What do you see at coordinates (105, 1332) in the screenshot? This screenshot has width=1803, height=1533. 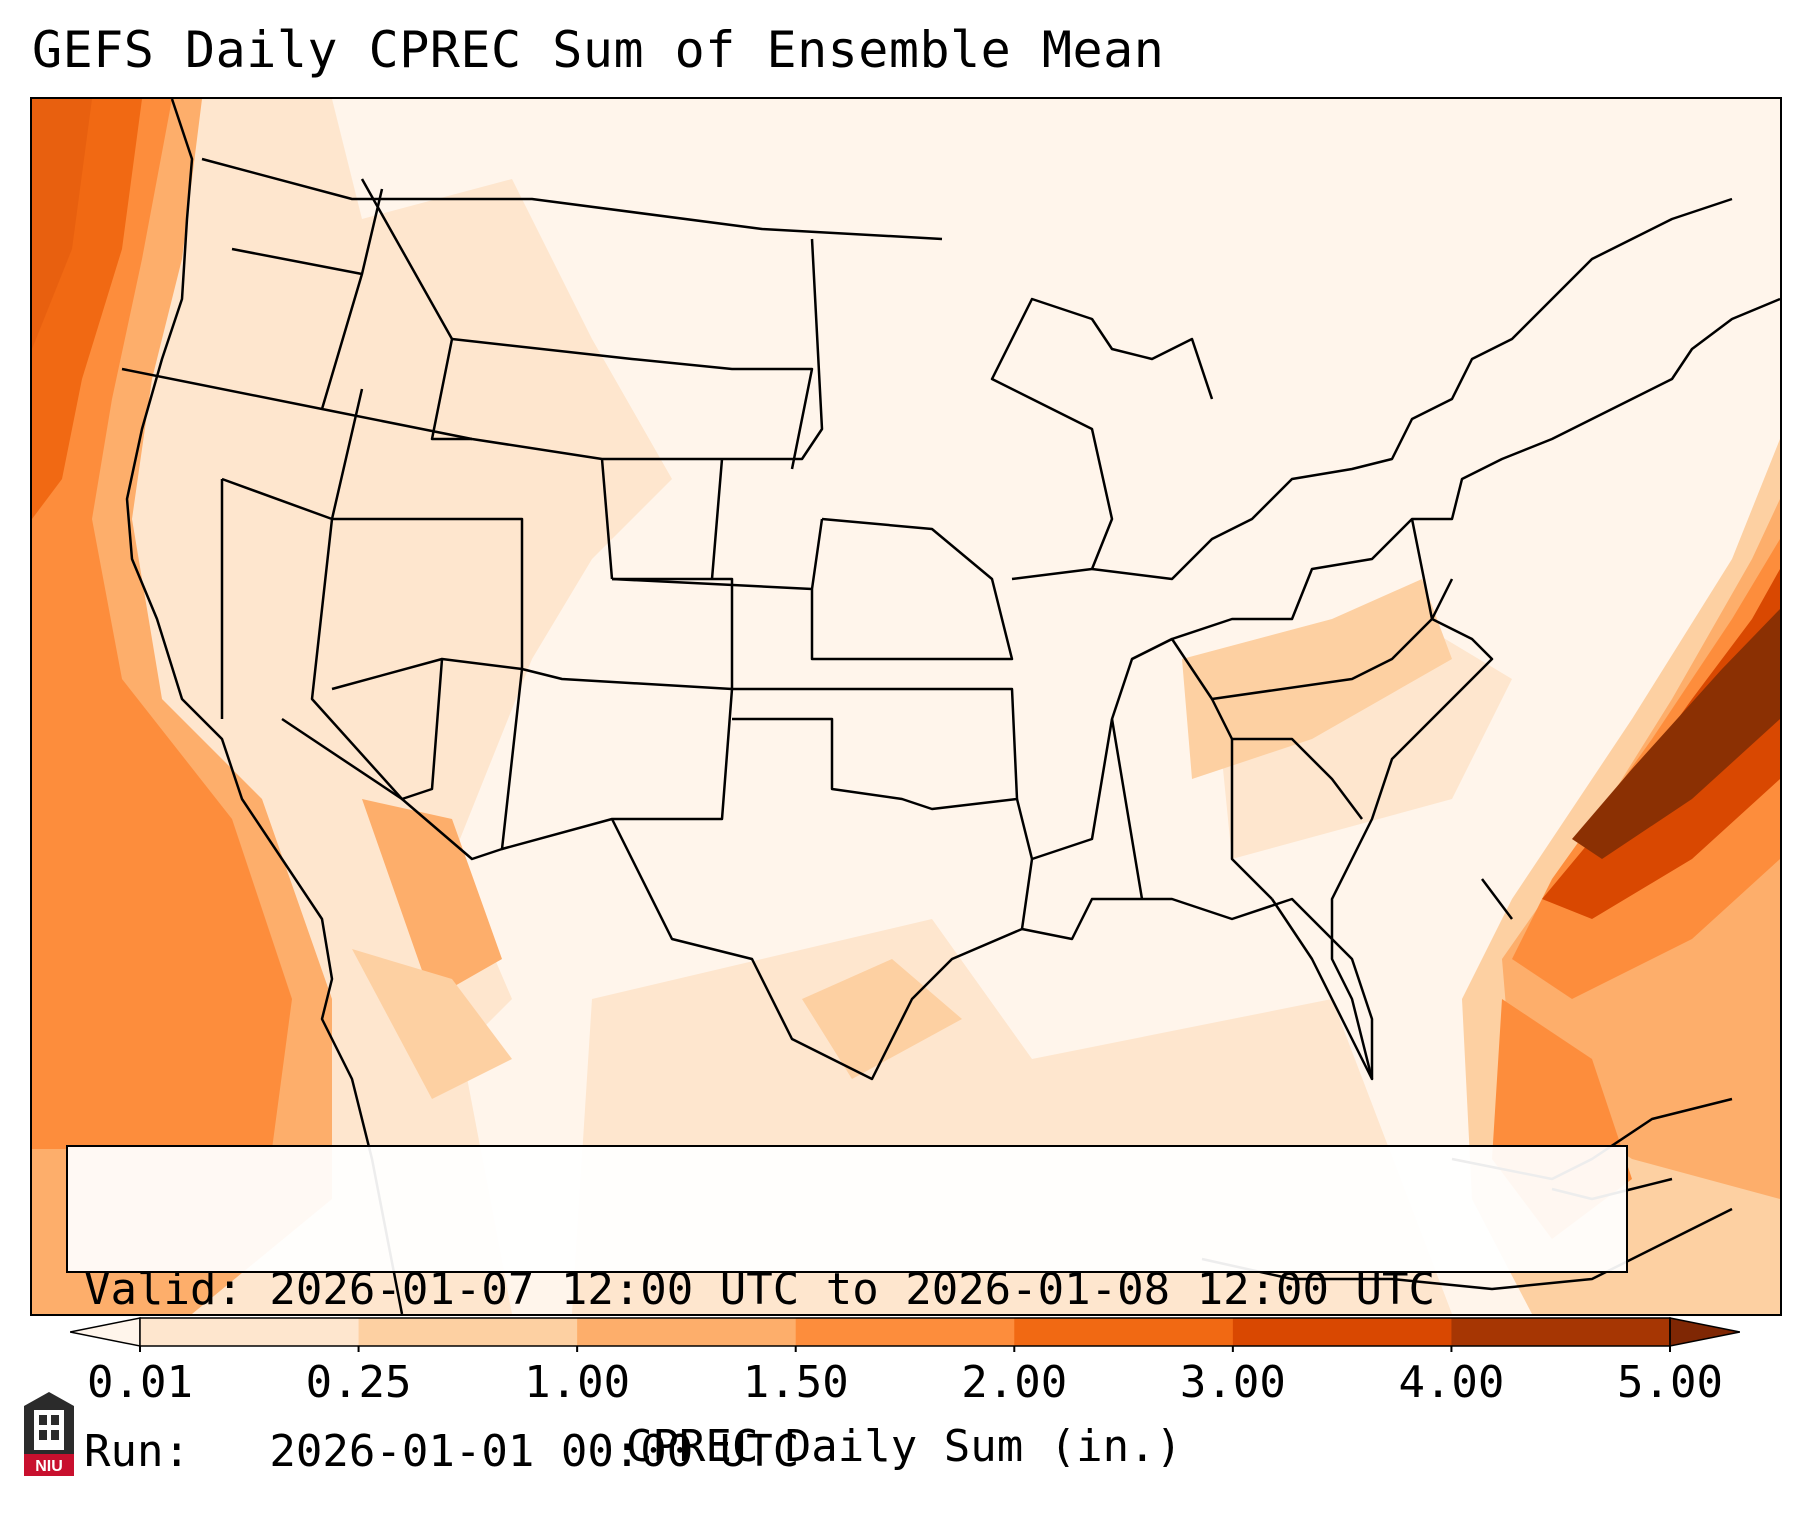 I see `colorbar-extend-low` at bounding box center [105, 1332].